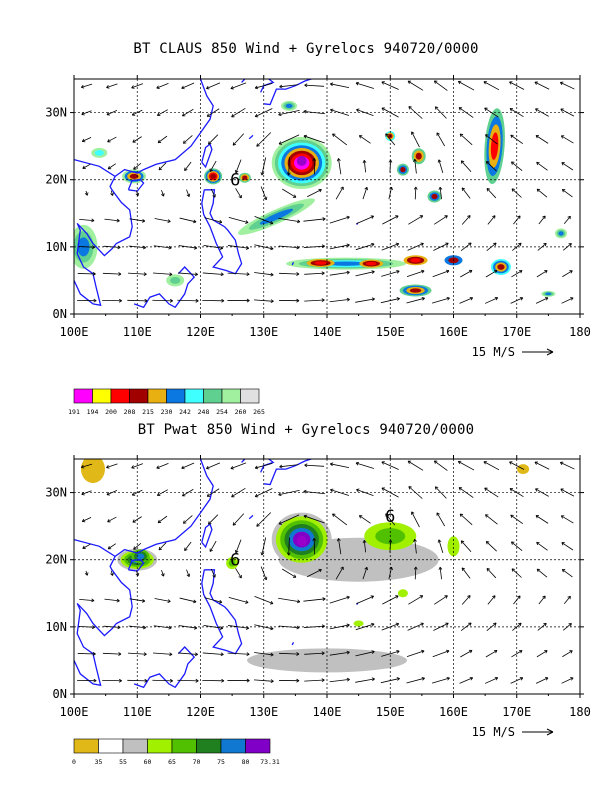 The width and height of the screenshot is (612, 792). I want to click on colorbar-label: 70, so click(197, 762).